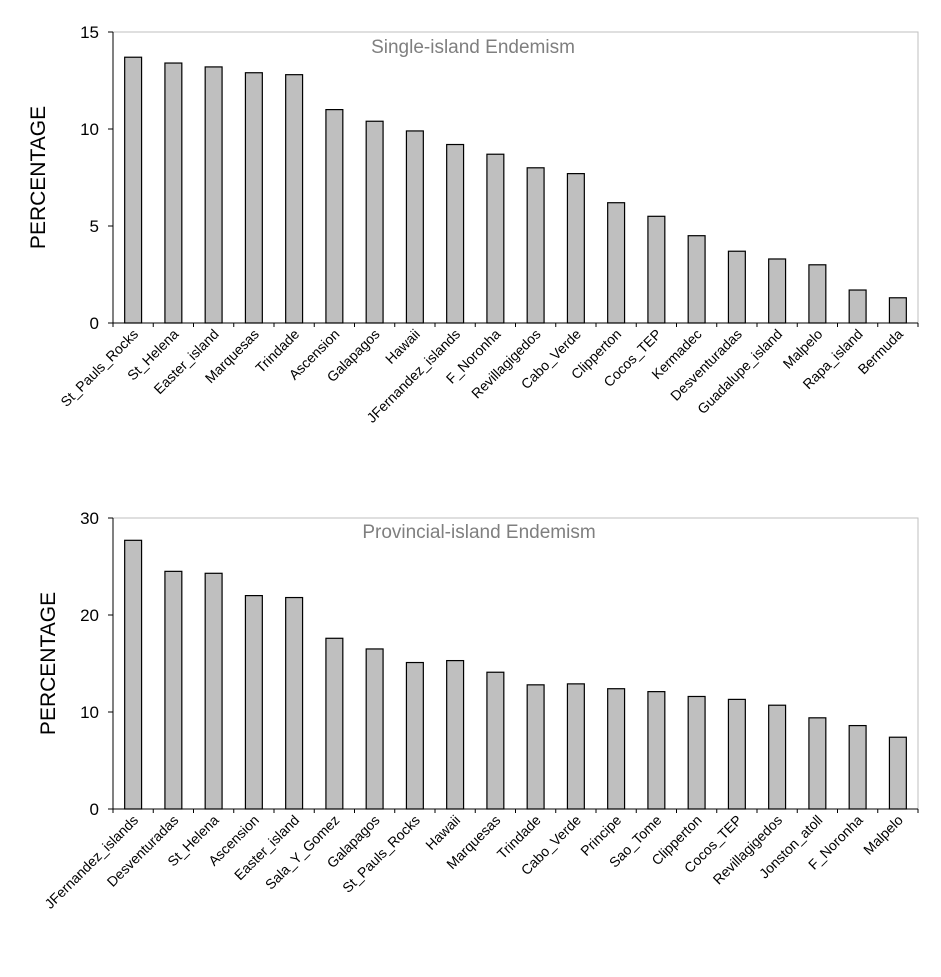 This screenshot has width=941, height=977. Describe the element at coordinates (334, 723) in the screenshot. I see `bar-Sala_Y_Gomez` at that location.